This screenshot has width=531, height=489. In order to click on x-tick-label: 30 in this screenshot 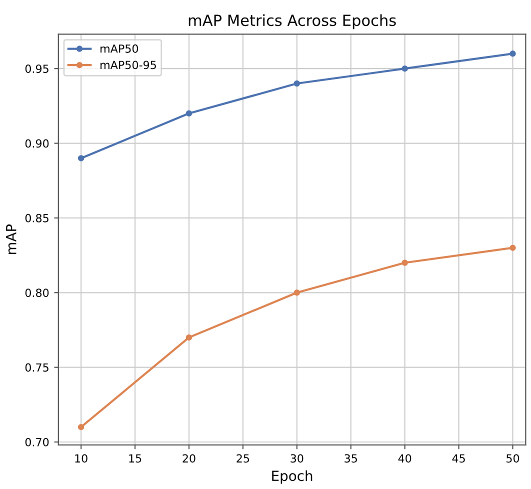, I will do `click(297, 458)`.